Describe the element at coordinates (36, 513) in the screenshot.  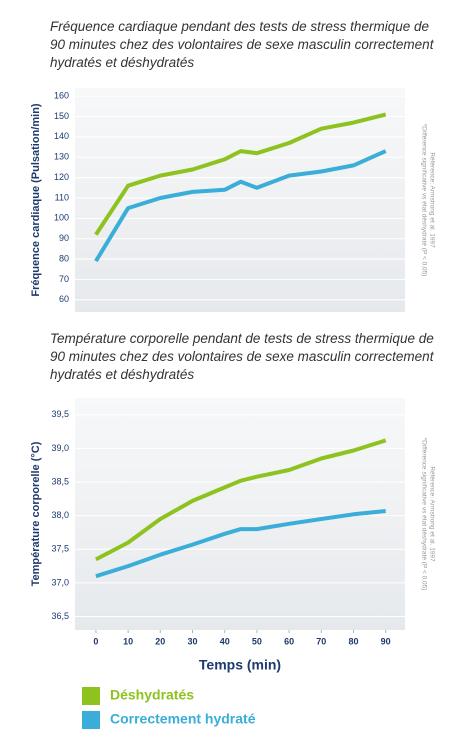
I see `y-axis-label: Température corporelle (°C)` at that location.